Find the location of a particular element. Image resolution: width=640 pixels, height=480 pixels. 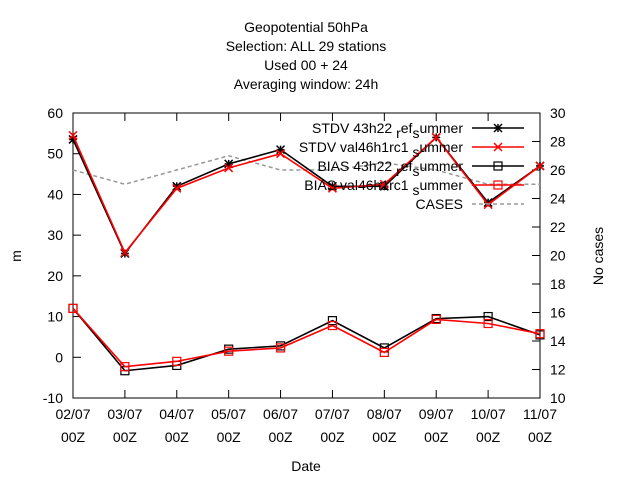

legend-item: CASES is located at coordinates (470, 204).